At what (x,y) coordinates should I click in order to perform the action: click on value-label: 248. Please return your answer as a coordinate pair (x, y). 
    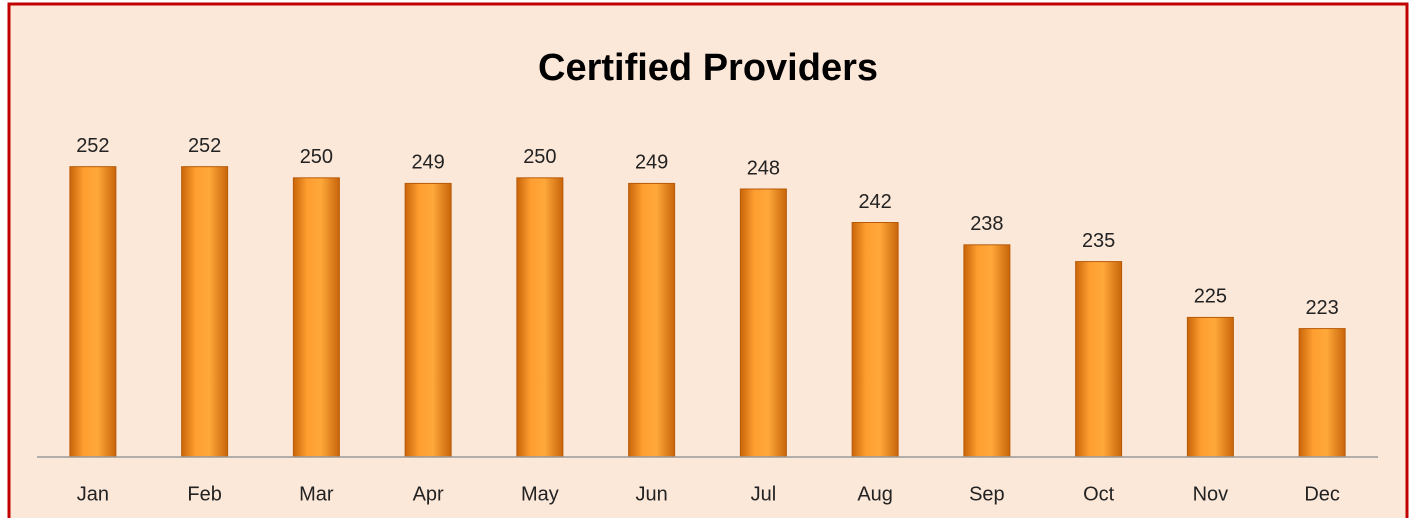
    Looking at the image, I should click on (763, 168).